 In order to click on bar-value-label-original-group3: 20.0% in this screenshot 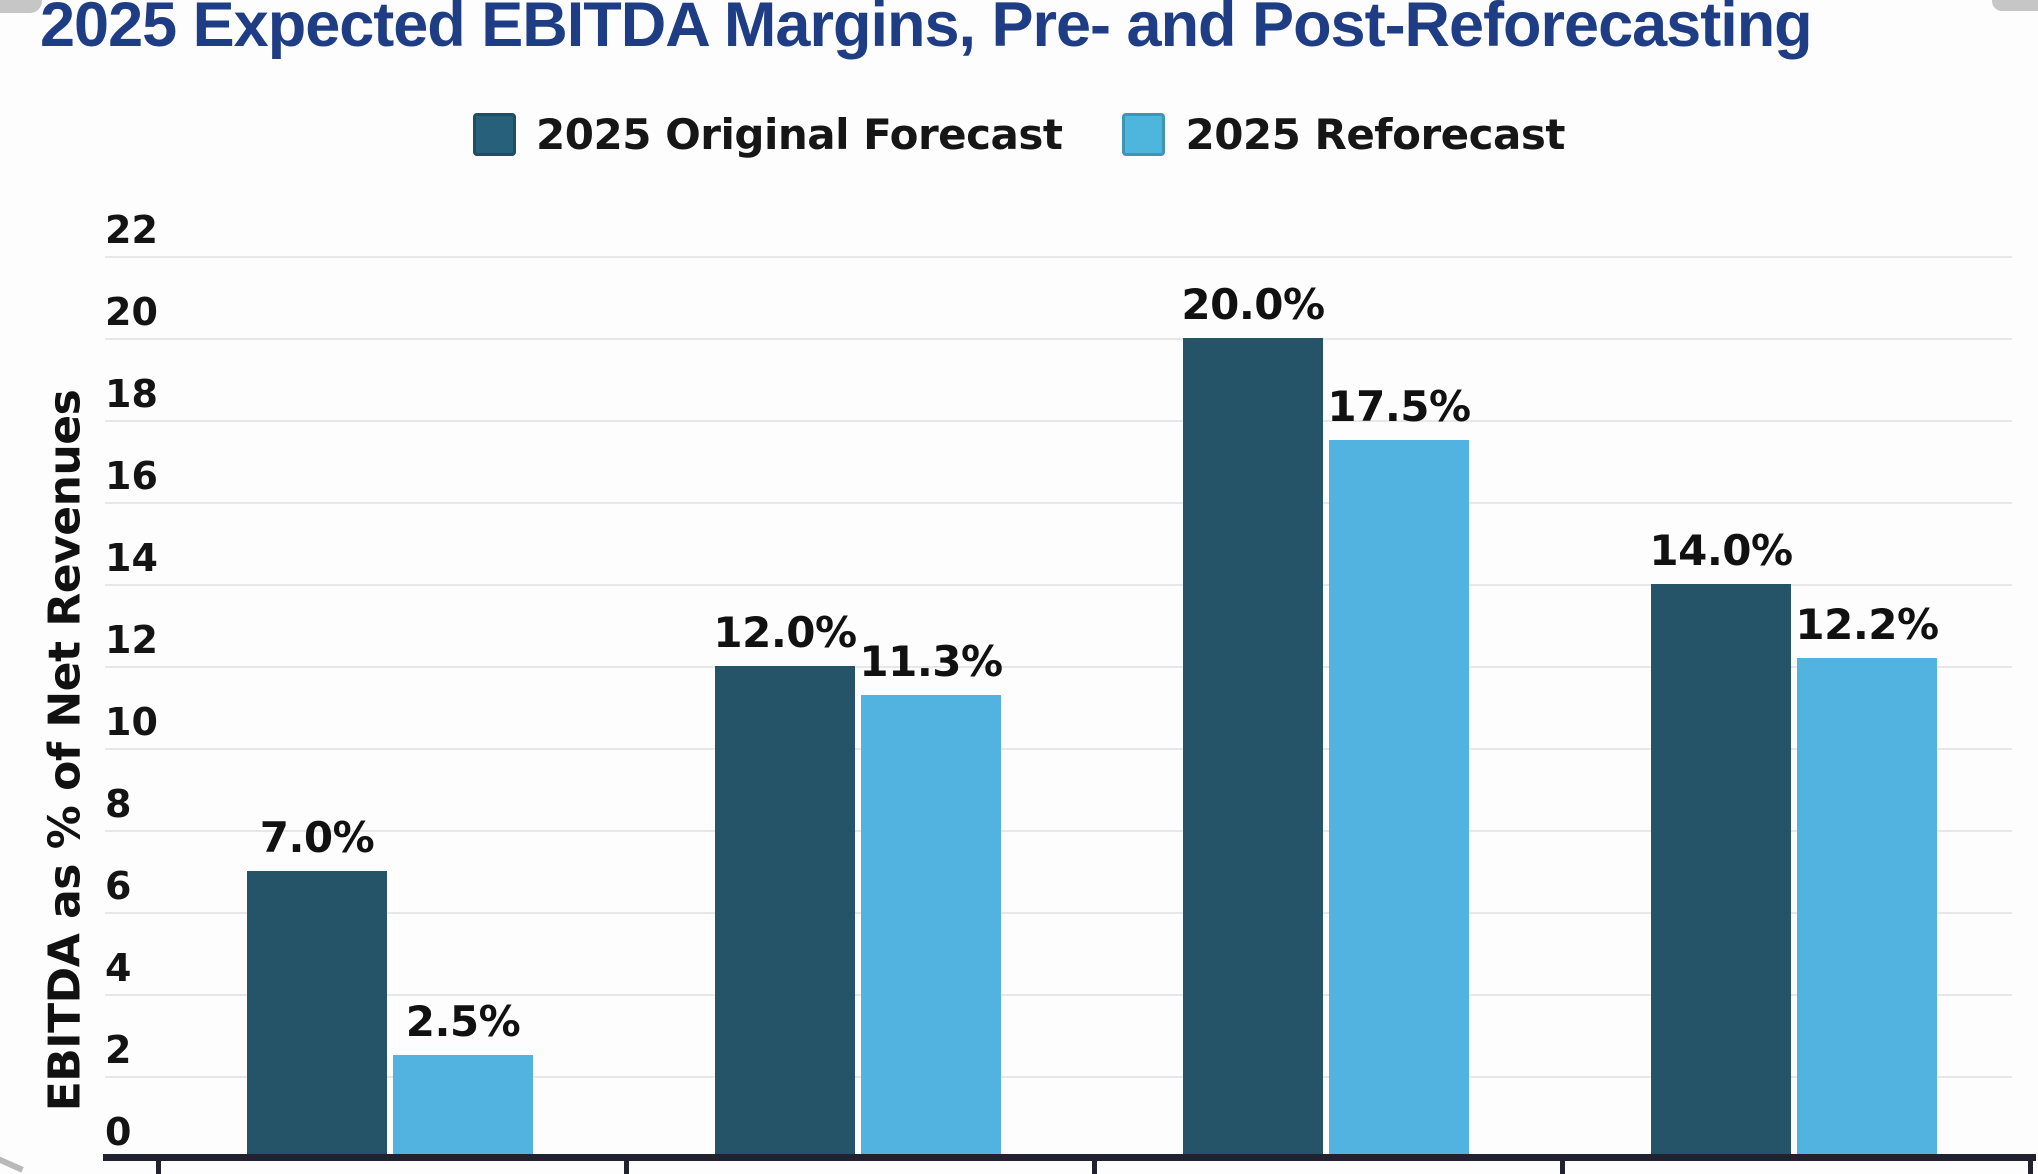, I will do `click(1253, 304)`.